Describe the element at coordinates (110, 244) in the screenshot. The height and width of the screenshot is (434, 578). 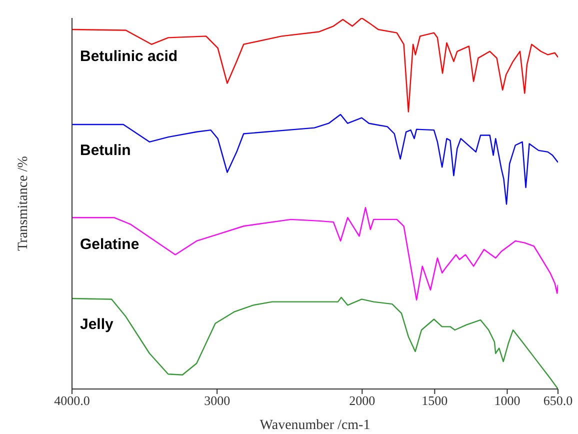
I see `series-label: Gelatine` at that location.